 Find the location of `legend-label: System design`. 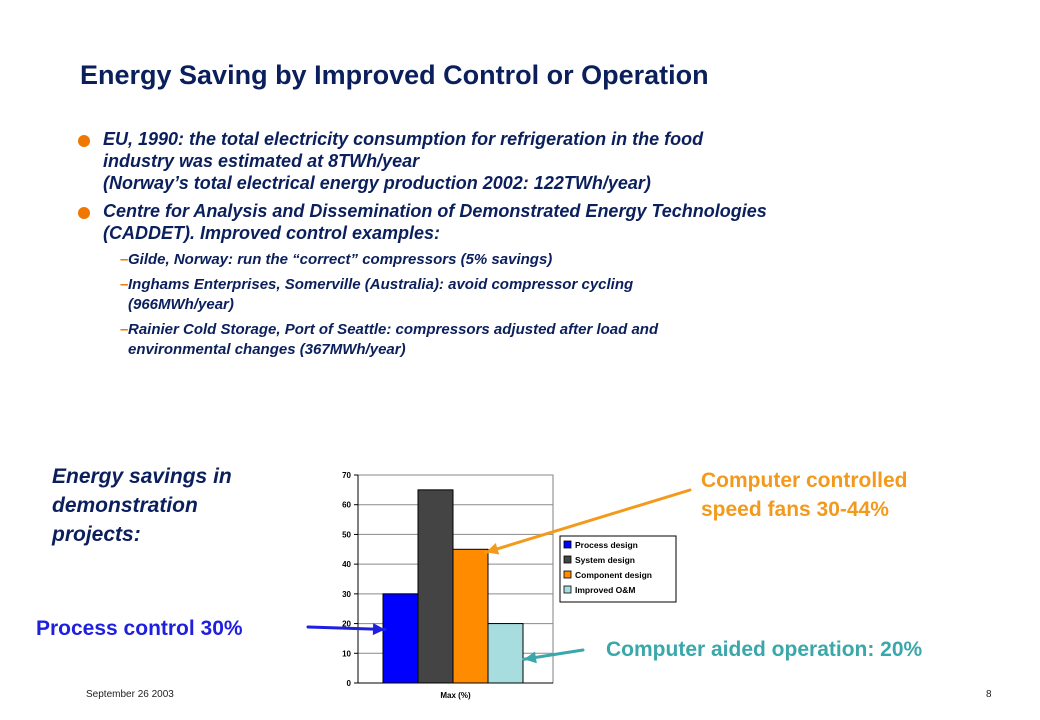

legend-label: System design is located at coordinates (605, 560).